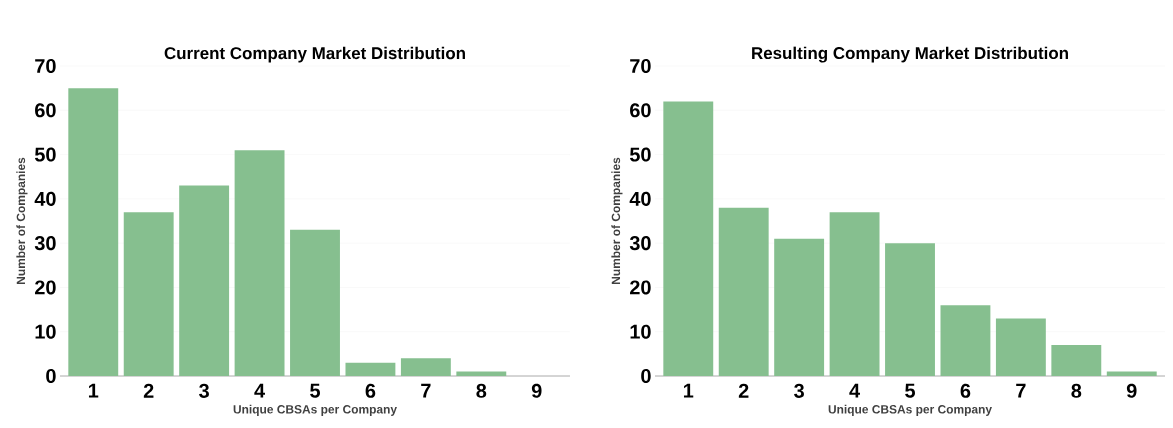 The height and width of the screenshot is (428, 1173). Describe the element at coordinates (910, 54) in the screenshot. I see `chart-title: Resulting Company Market Distribution` at that location.